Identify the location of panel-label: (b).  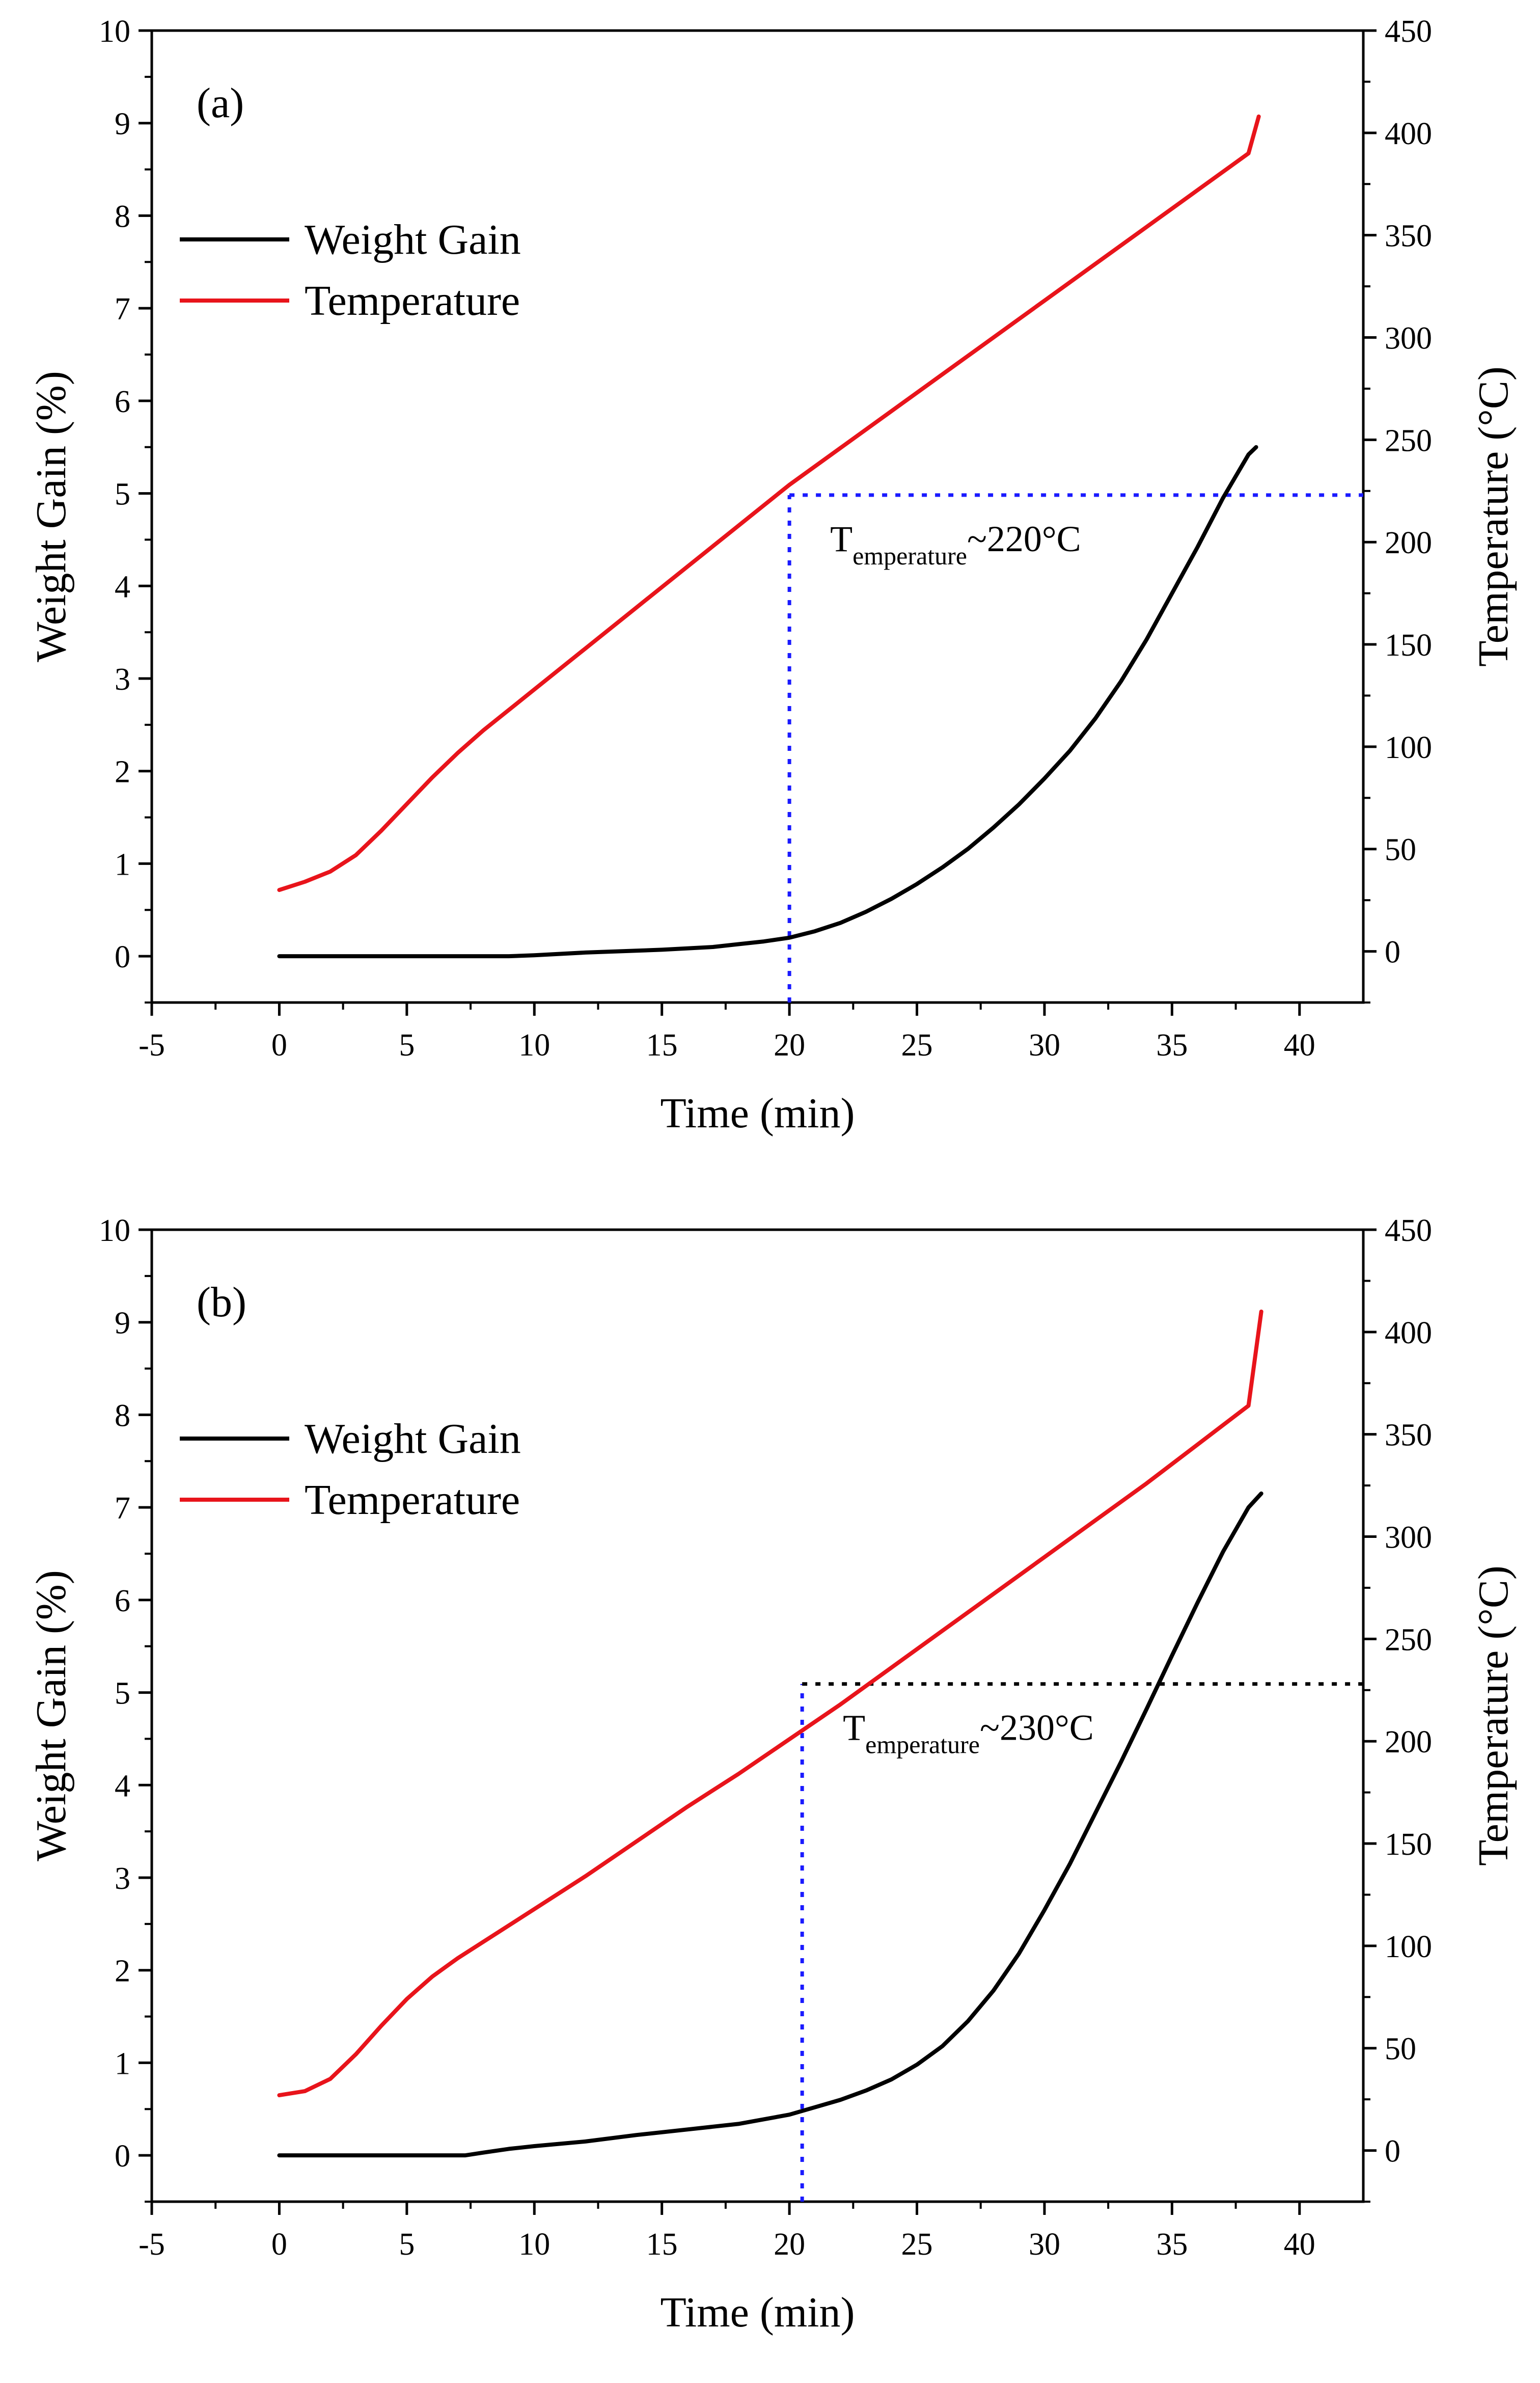
(221, 1302).